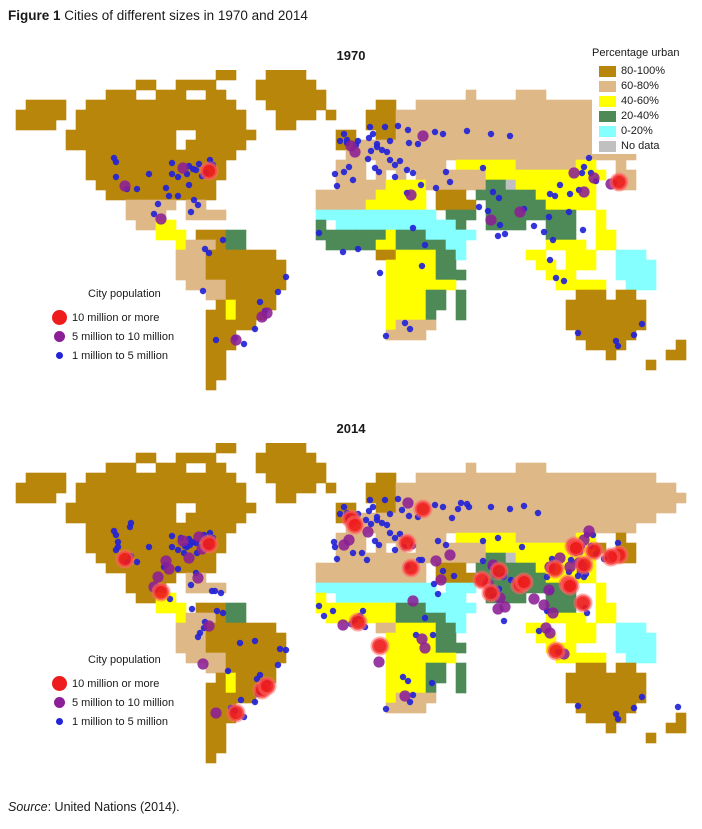 Image resolution: width=702 pixels, height=829 pixels. I want to click on city-dot-large, so click(236, 713).